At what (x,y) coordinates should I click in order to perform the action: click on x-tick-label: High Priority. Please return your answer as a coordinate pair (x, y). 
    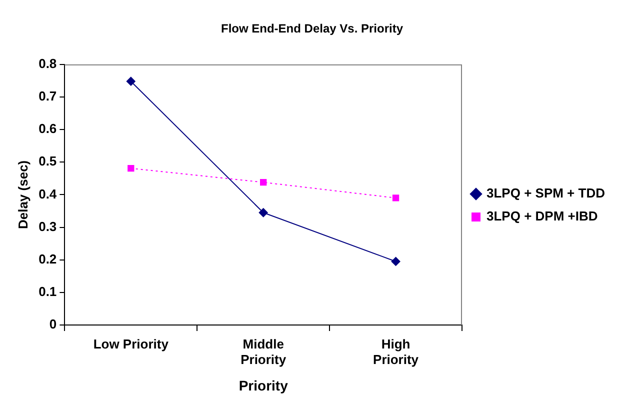
    Looking at the image, I should click on (396, 351).